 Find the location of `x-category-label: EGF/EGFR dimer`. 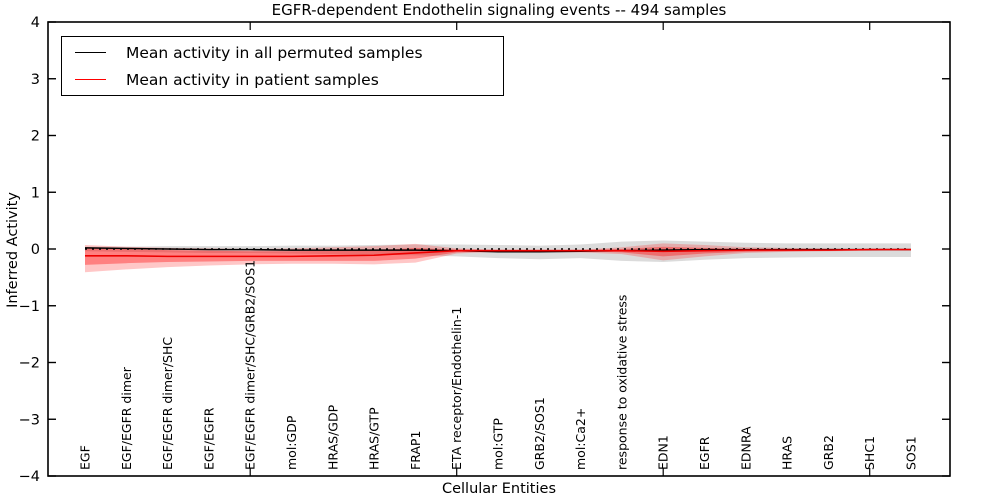

x-category-label: EGF/EGFR dimer is located at coordinates (126, 418).